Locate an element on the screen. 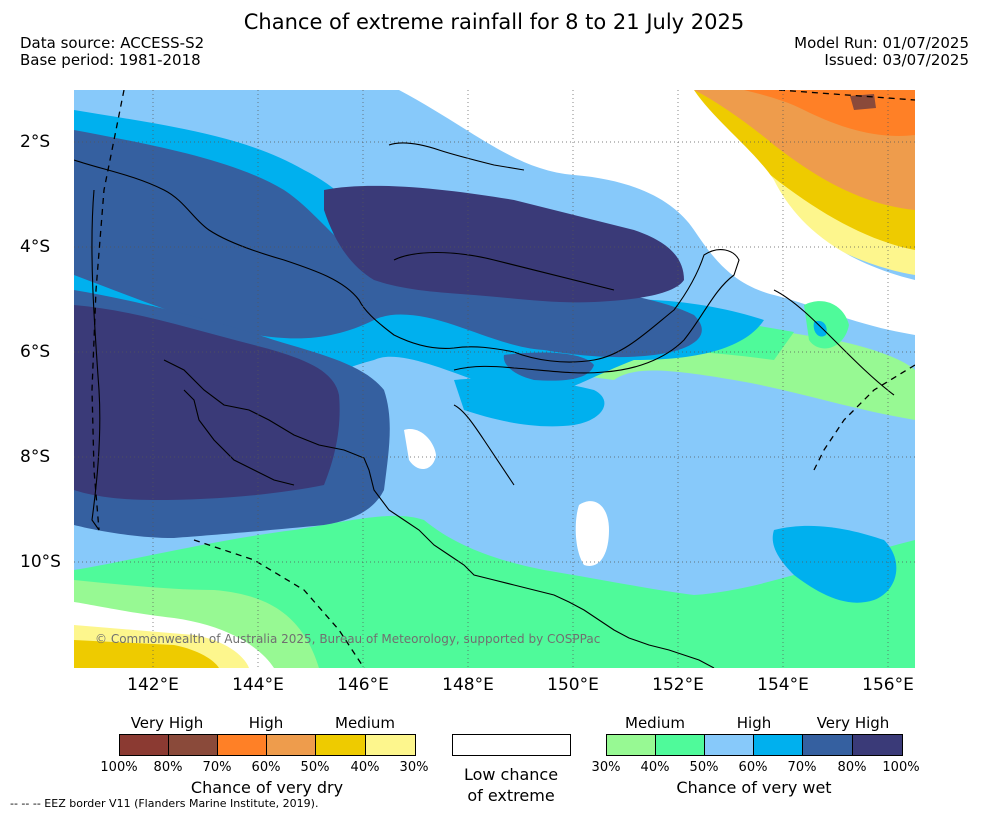  wet-tick: 100% is located at coordinates (901, 767).